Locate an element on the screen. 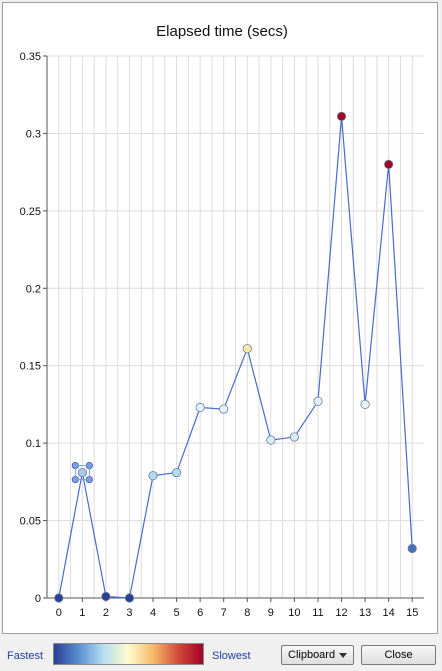 Image resolution: width=442 pixels, height=671 pixels. chevron-down-icon is located at coordinates (343, 655).